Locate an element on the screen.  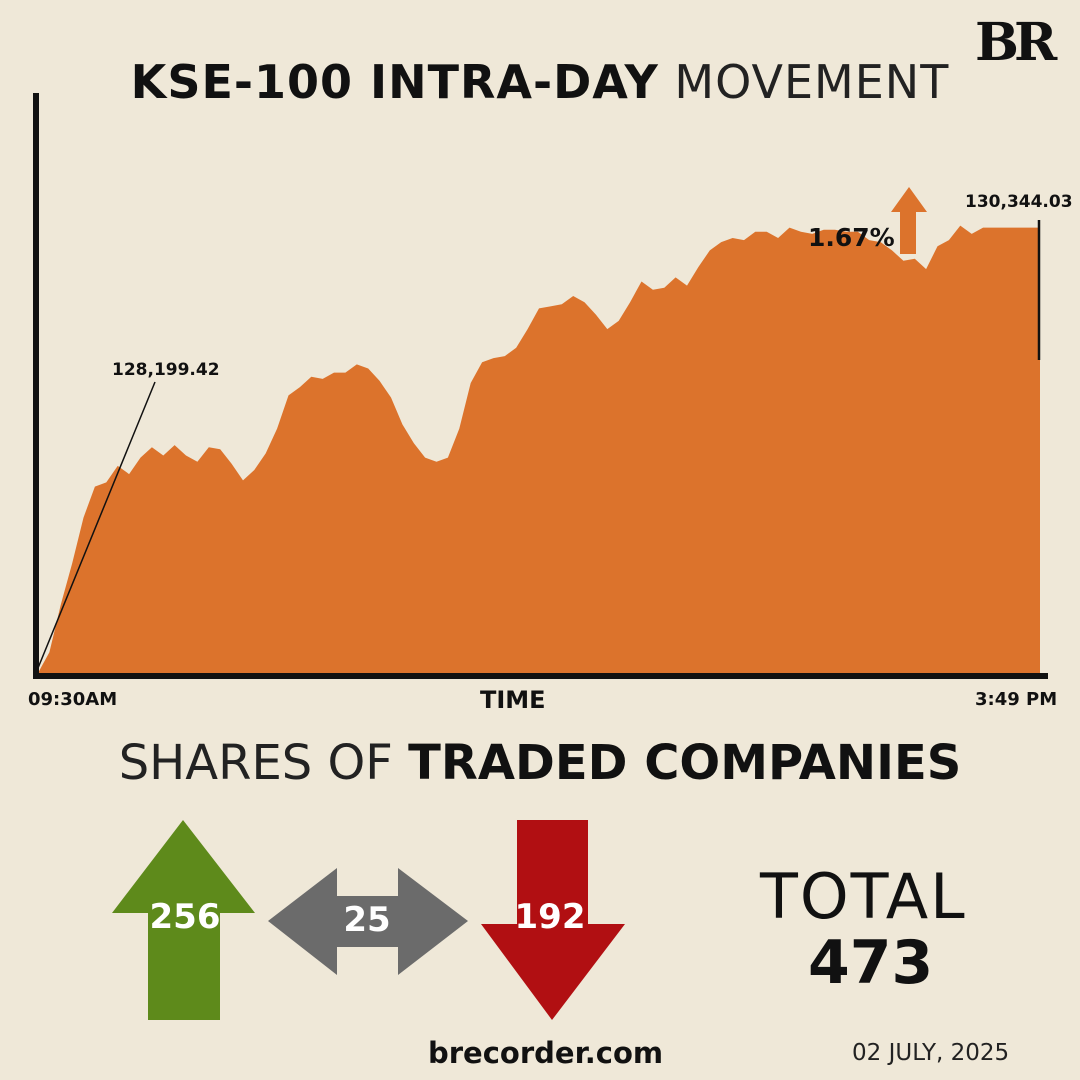
companies-title-light: SHARES OF is located at coordinates (255, 763).